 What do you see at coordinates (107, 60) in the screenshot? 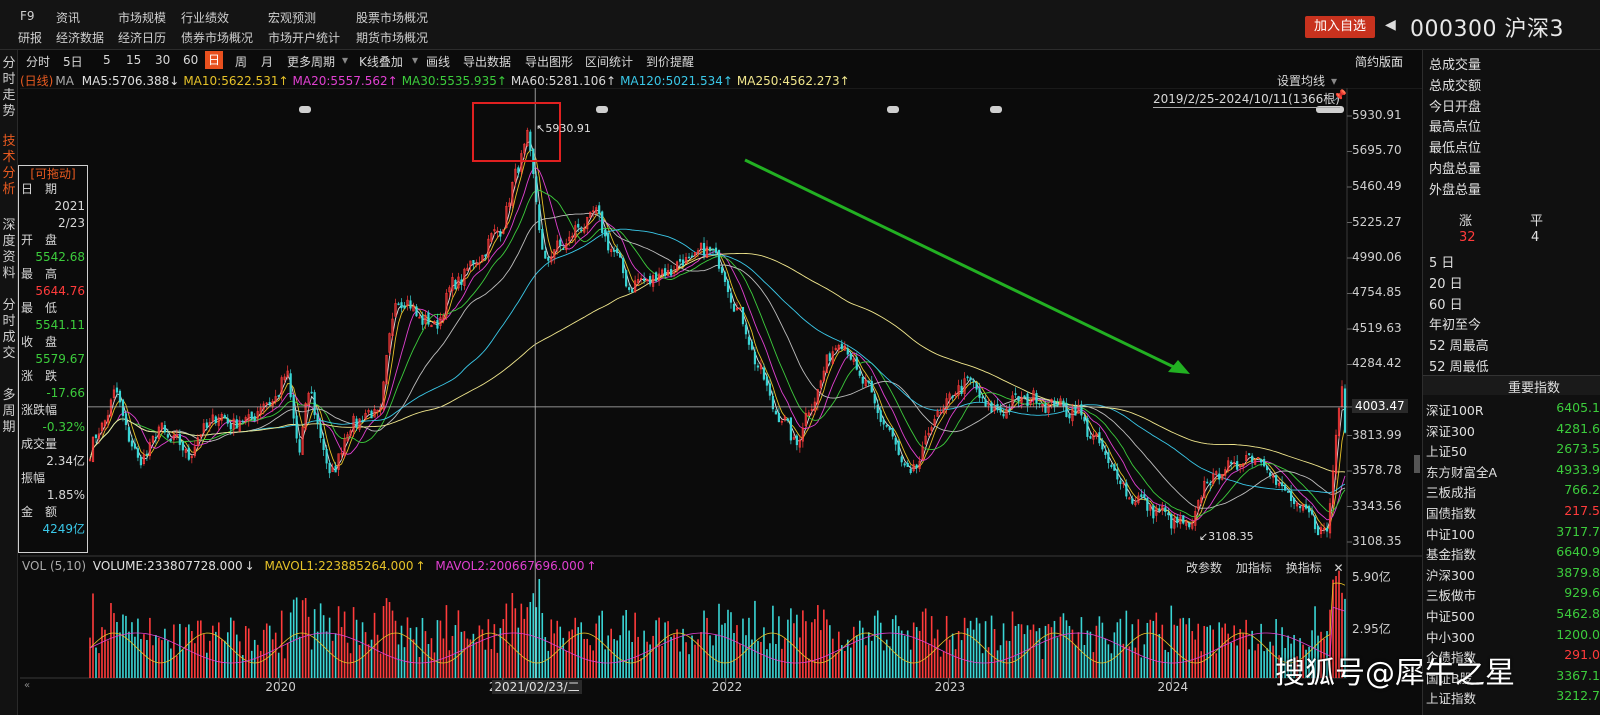
I see `period-5min: 5` at bounding box center [107, 60].